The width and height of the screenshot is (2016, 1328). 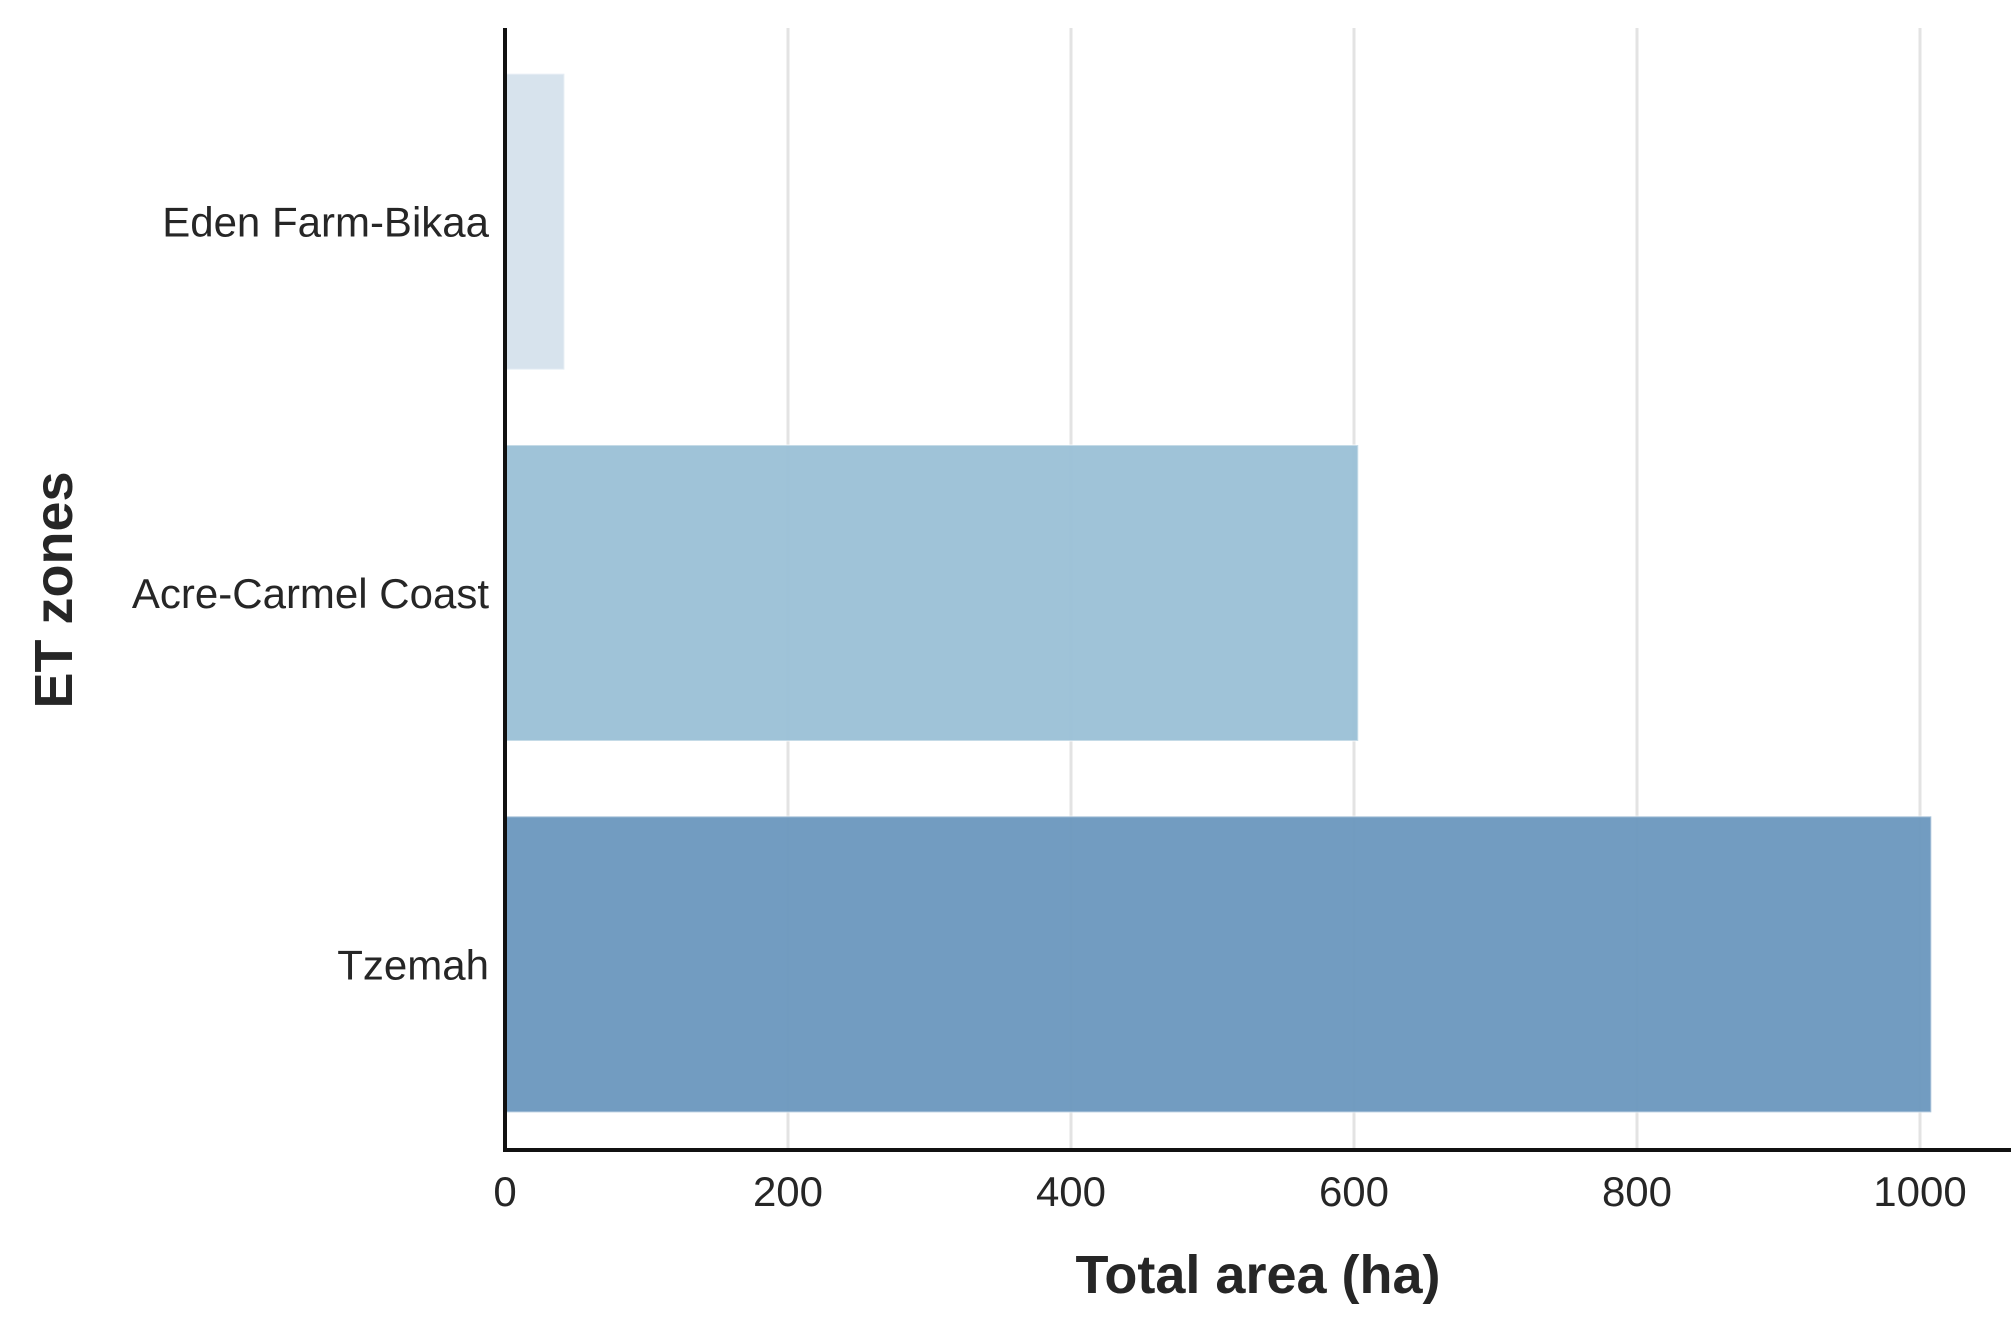 I want to click on y-axis-title: ET zones, so click(x=54, y=589).